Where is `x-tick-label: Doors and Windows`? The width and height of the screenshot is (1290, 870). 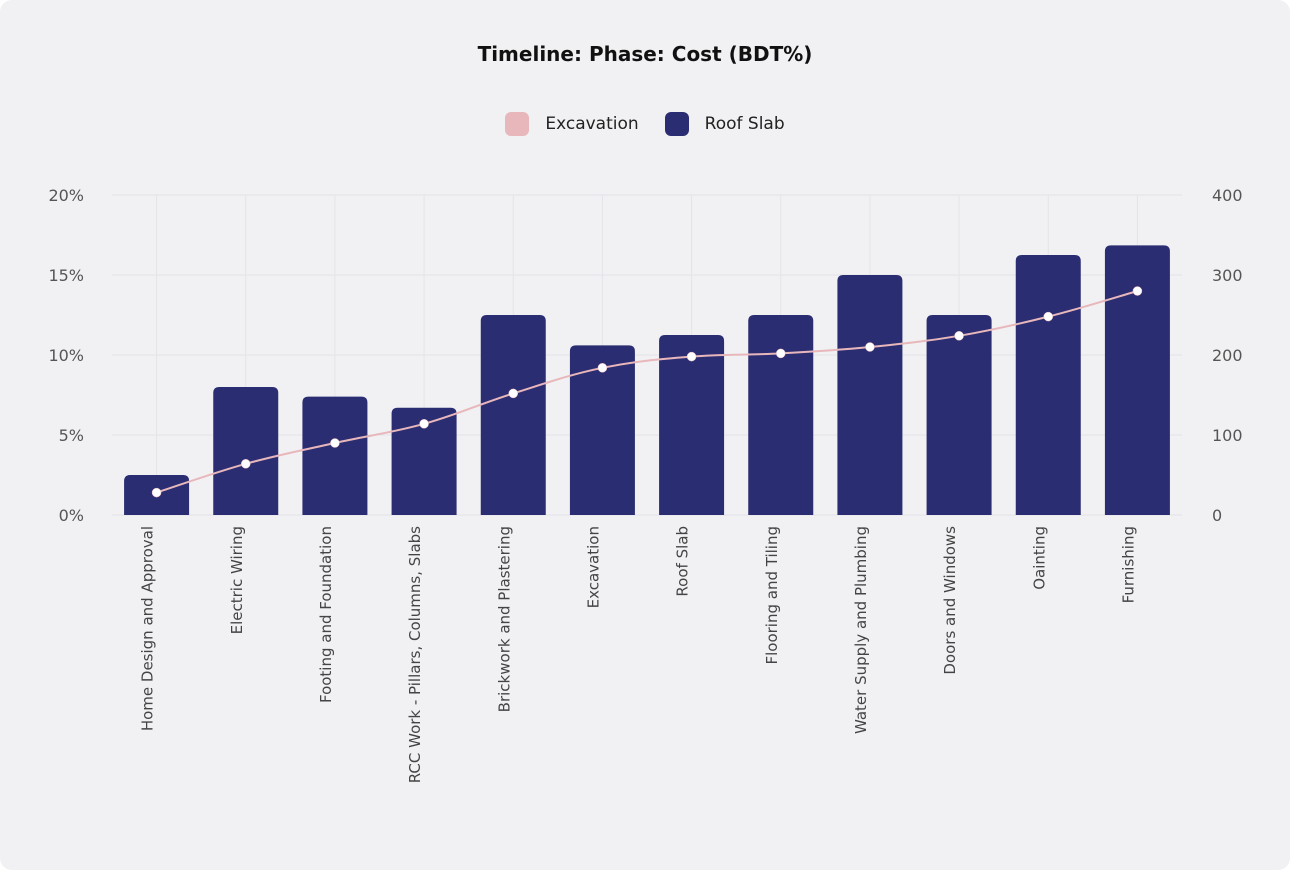 x-tick-label: Doors and Windows is located at coordinates (950, 600).